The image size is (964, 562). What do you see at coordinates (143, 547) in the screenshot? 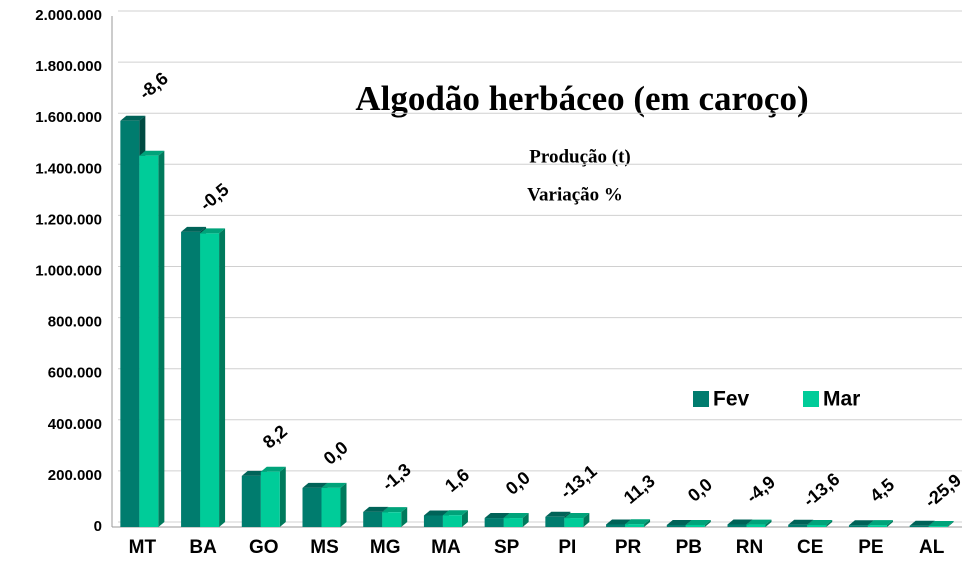
I see `x-tick-label: MT` at bounding box center [143, 547].